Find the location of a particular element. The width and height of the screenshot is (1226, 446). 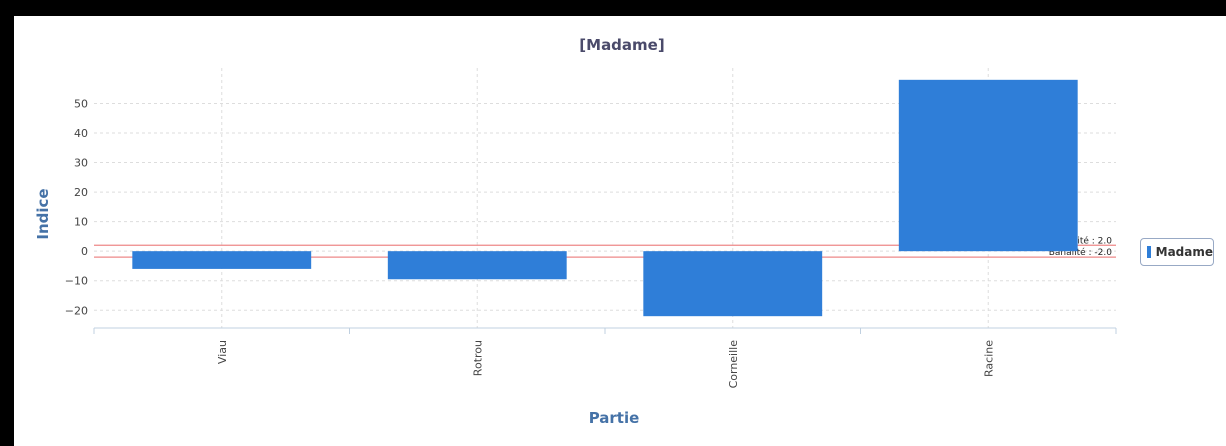

x-tick-label: Racine is located at coordinates (988, 358).